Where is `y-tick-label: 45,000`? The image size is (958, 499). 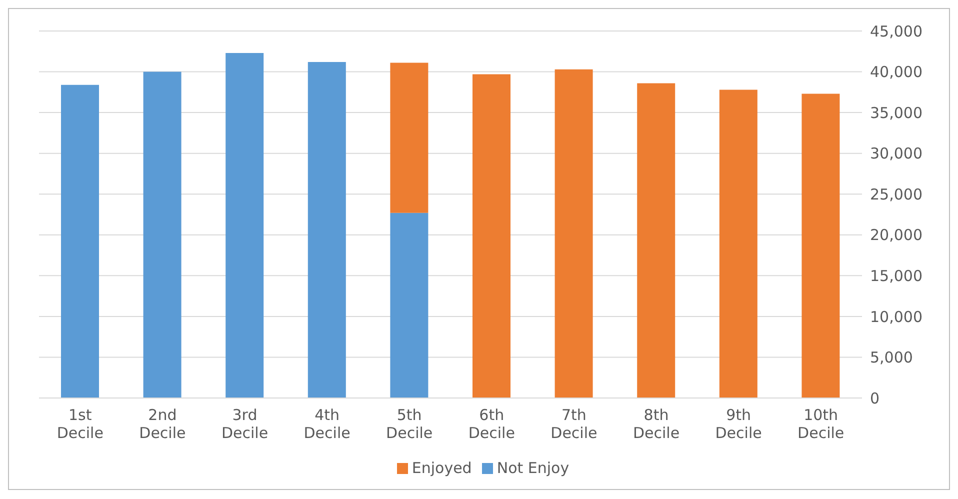 y-tick-label: 45,000 is located at coordinates (896, 31).